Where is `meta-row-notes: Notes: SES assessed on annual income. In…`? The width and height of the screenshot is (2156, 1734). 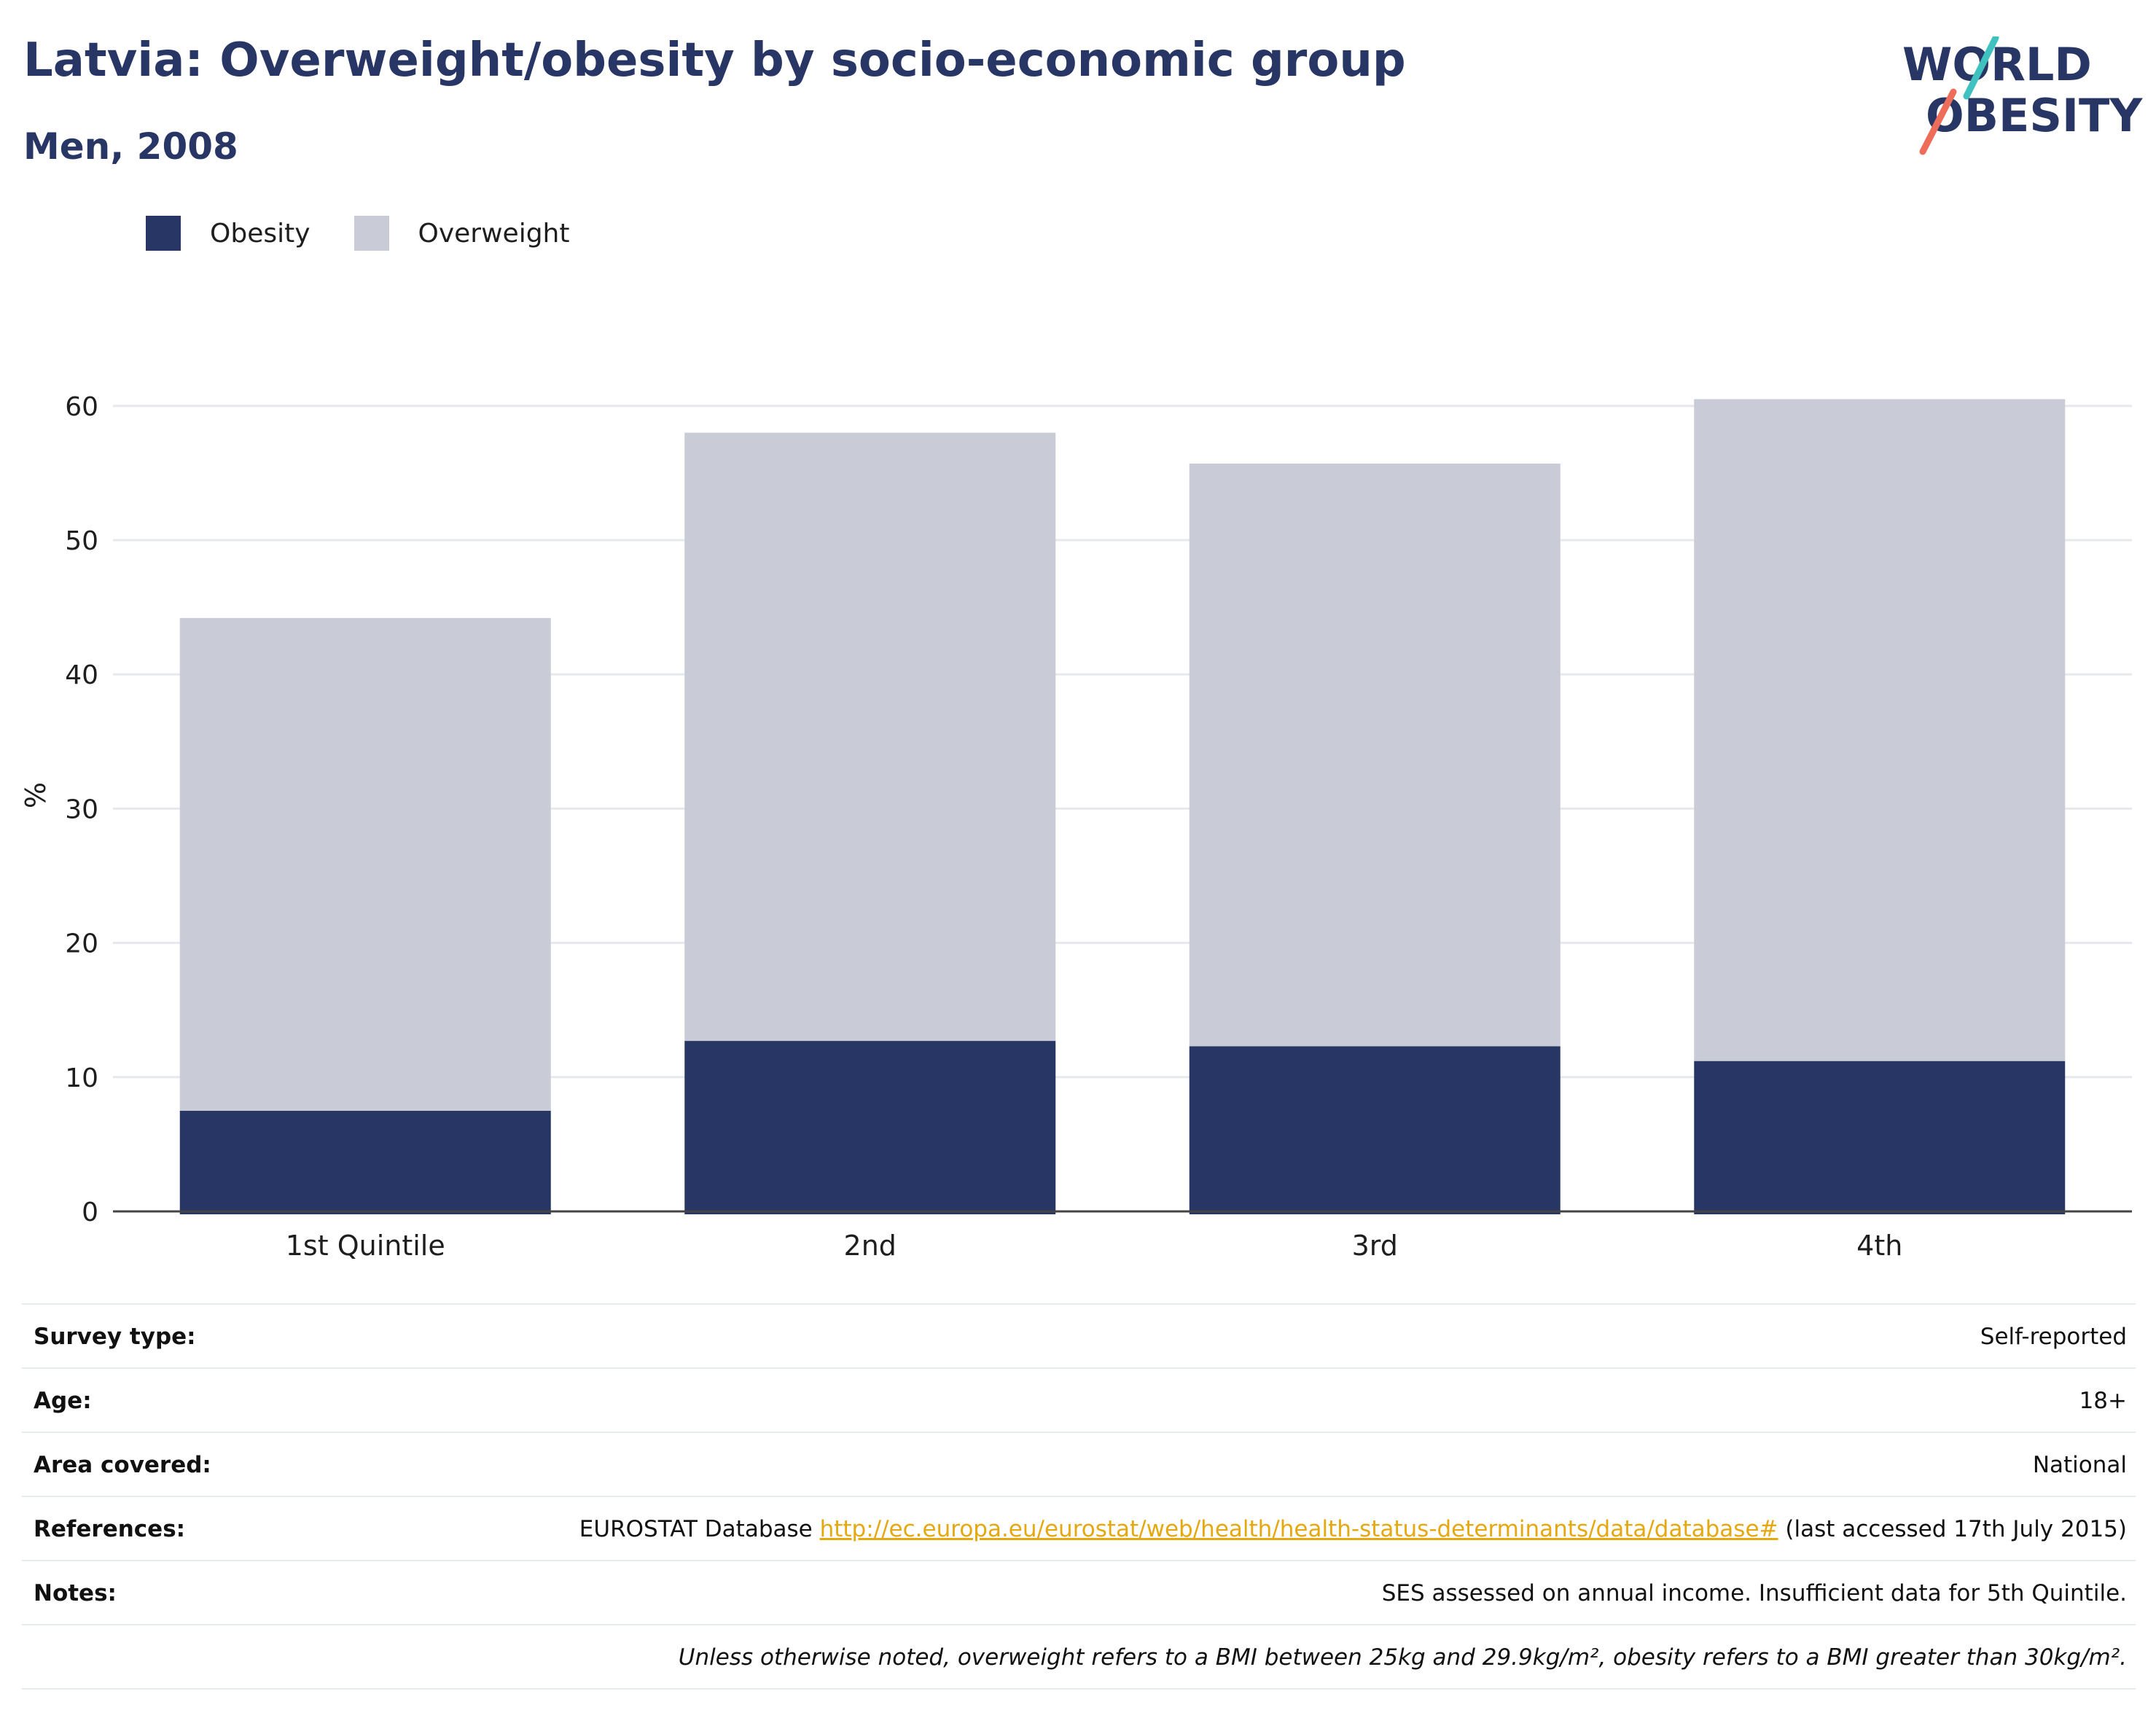 meta-row-notes: Notes: SES assessed on annual income. In… is located at coordinates (1079, 1593).